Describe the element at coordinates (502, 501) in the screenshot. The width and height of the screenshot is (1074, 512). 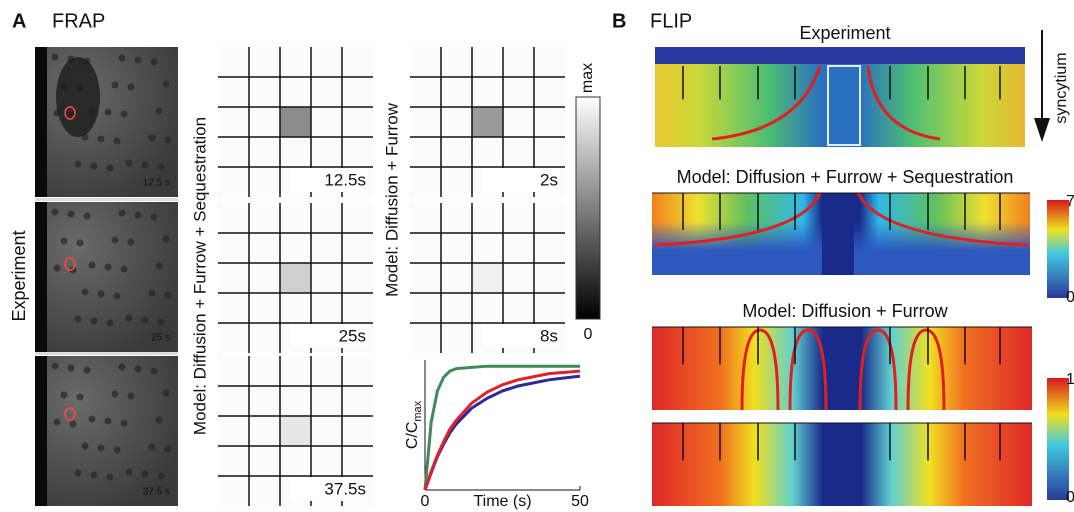
I see `x-axis-label: Time (s)` at that location.